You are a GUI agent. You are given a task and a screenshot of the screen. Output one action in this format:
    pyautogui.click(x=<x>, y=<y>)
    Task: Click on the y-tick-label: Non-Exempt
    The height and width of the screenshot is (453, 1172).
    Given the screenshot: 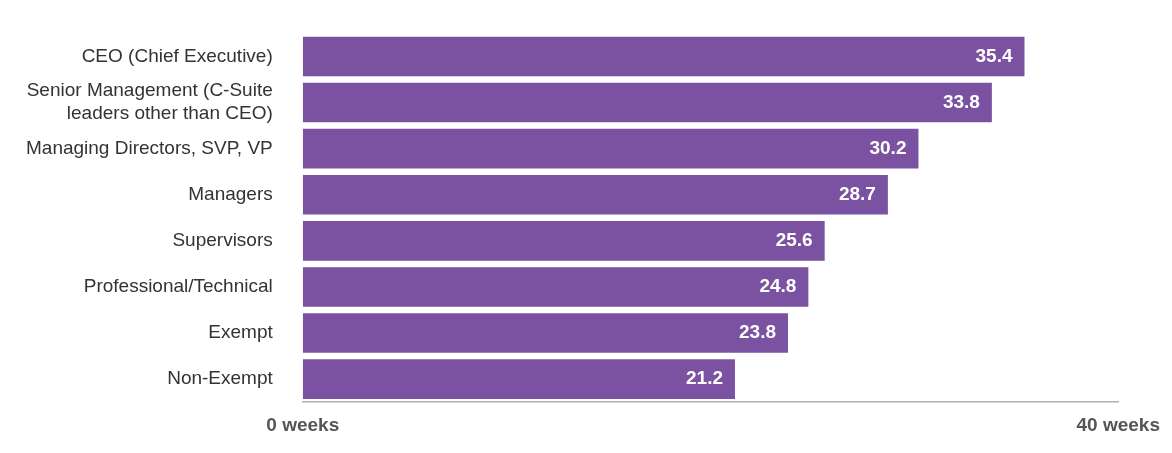 What is the action you would take?
    pyautogui.click(x=220, y=378)
    